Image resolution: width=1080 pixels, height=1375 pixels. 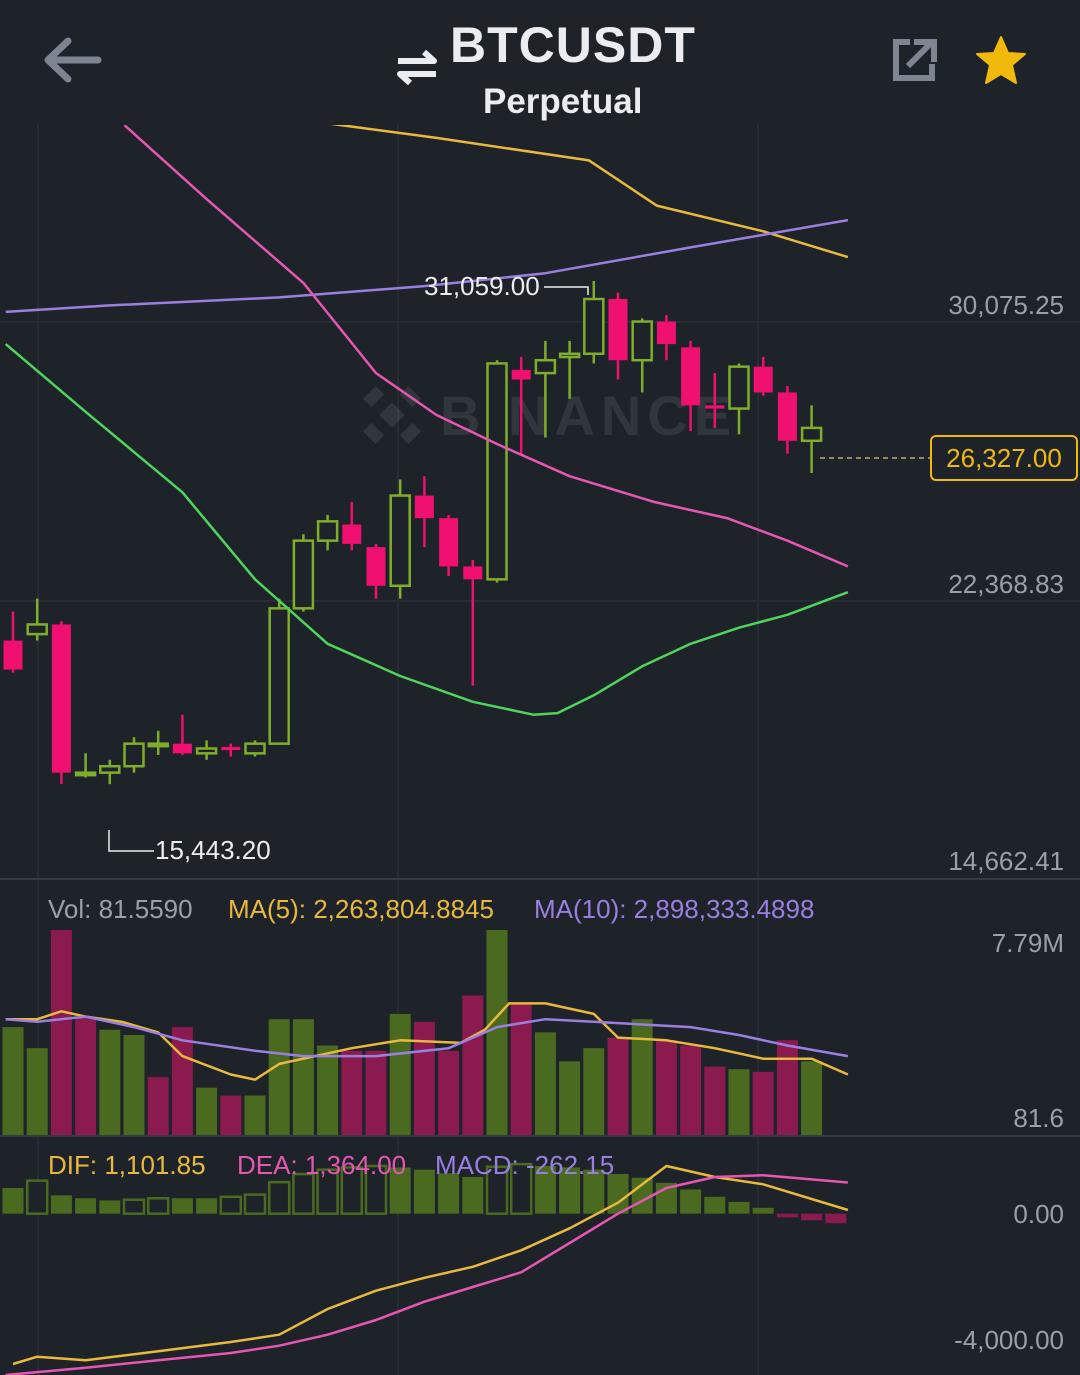 I want to click on volume-pane, so click(x=425, y=1032).